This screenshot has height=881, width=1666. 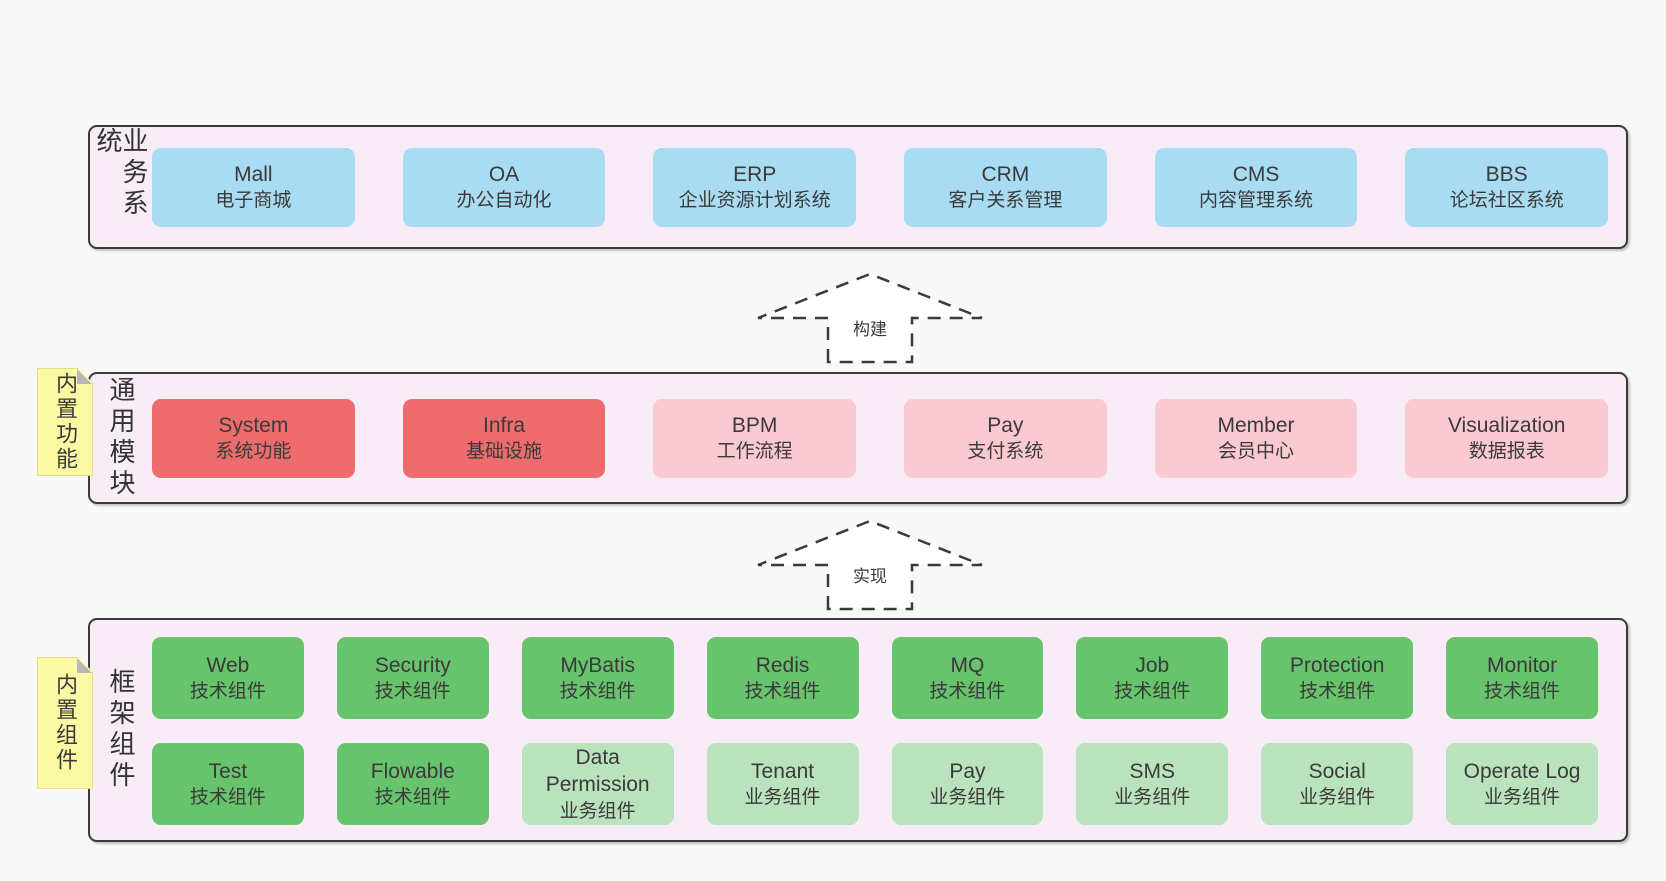 I want to click on box-bpm-name: BPM, so click(x=754, y=425).